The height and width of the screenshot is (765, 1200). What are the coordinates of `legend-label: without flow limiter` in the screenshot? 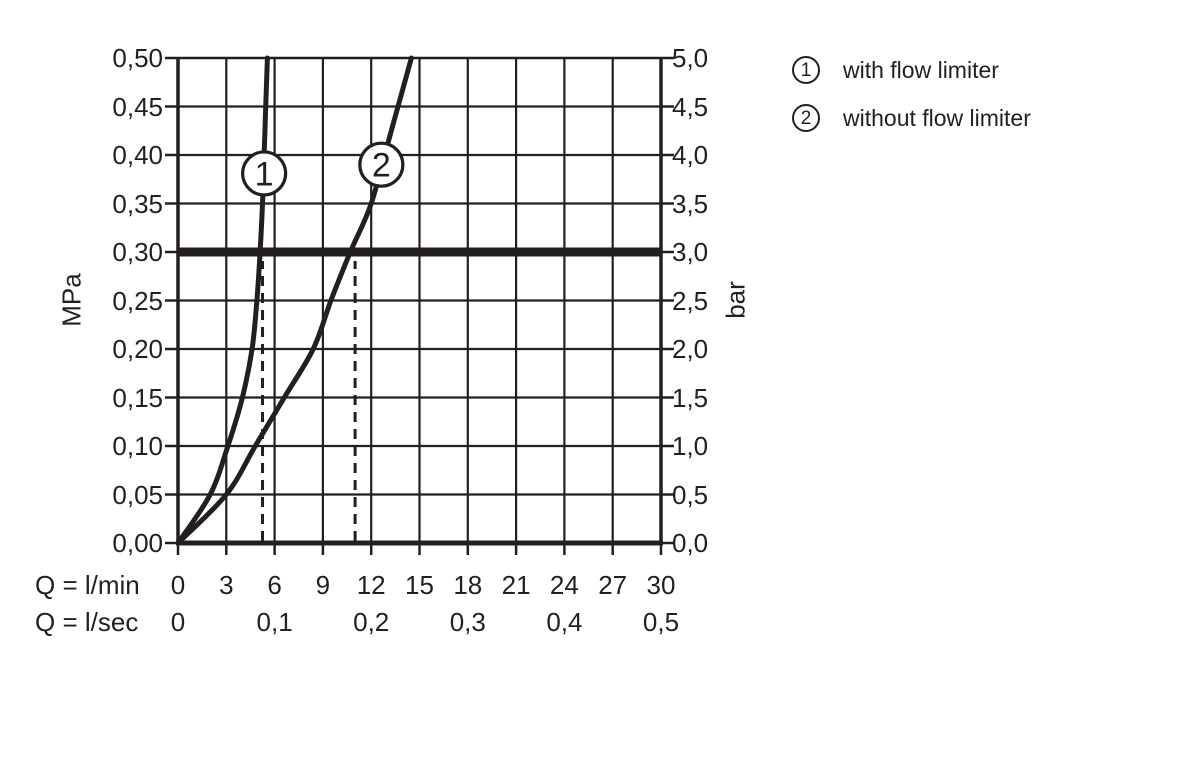 It's located at (937, 117).